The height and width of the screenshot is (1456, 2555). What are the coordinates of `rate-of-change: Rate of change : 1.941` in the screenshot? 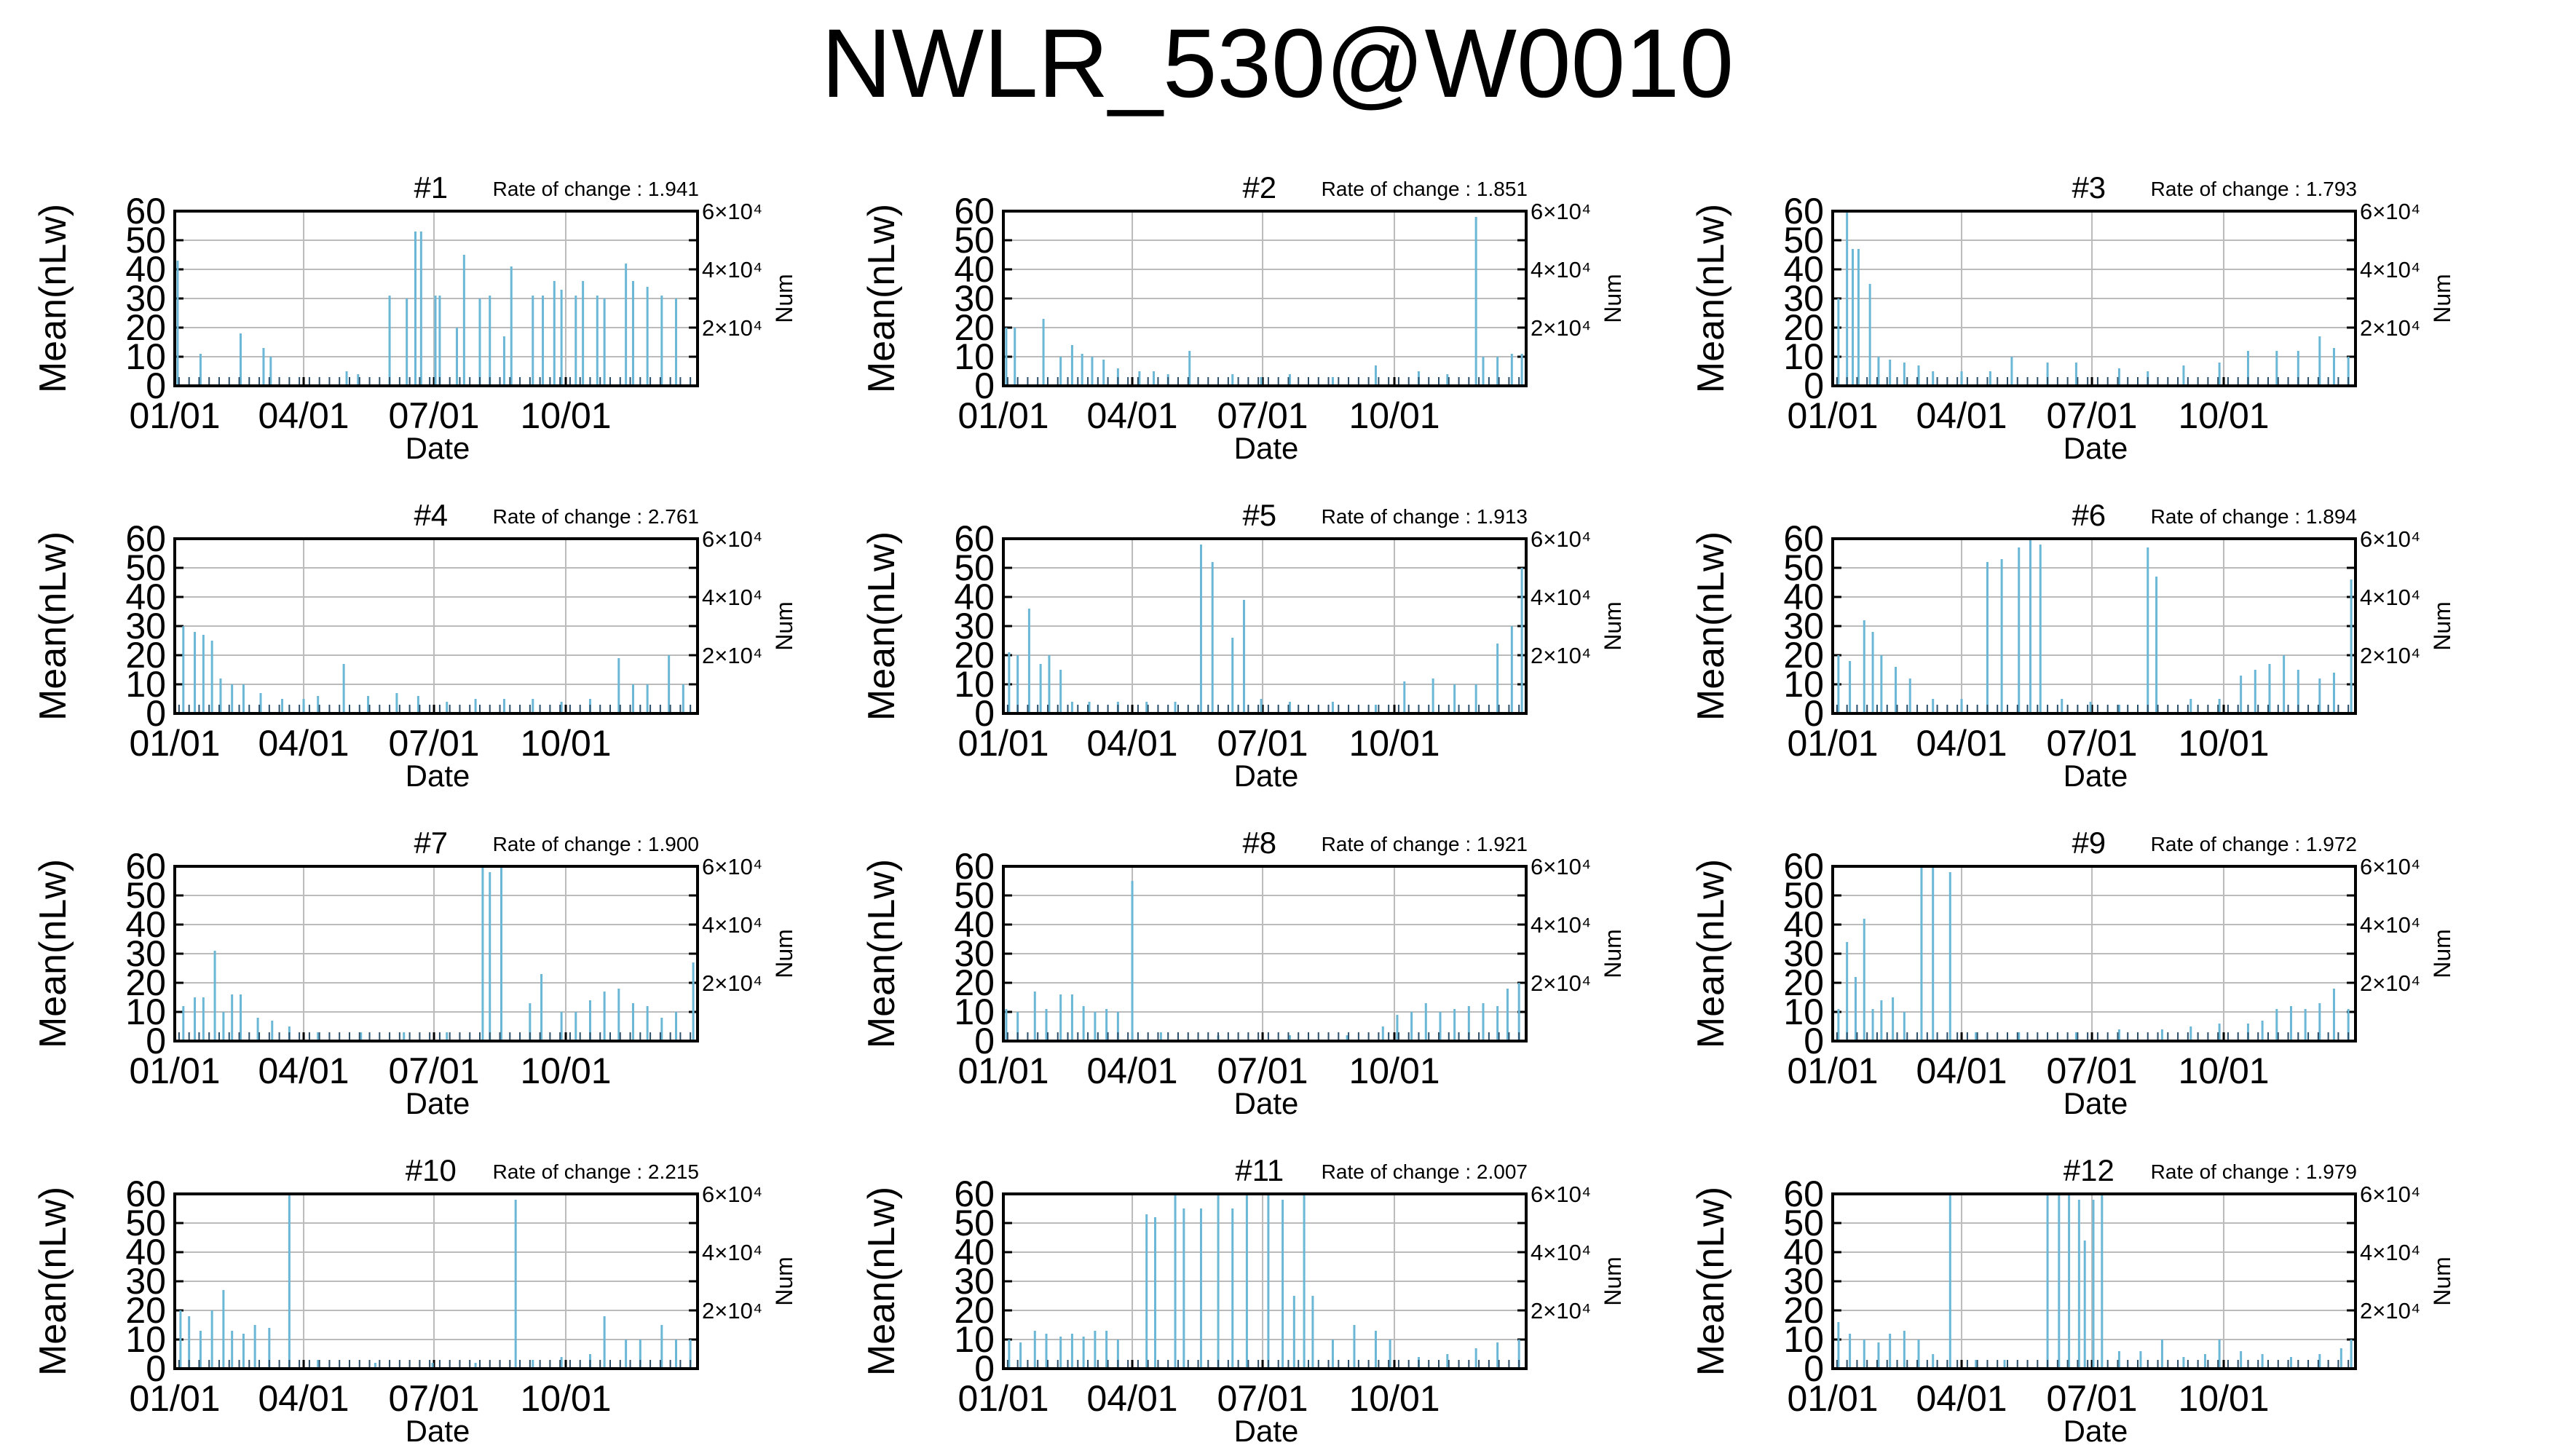 It's located at (596, 189).